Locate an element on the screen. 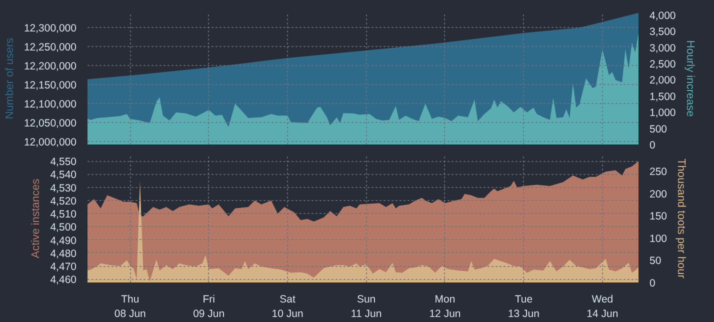  x-tick-label: Fri 09 Jun is located at coordinates (209, 307).